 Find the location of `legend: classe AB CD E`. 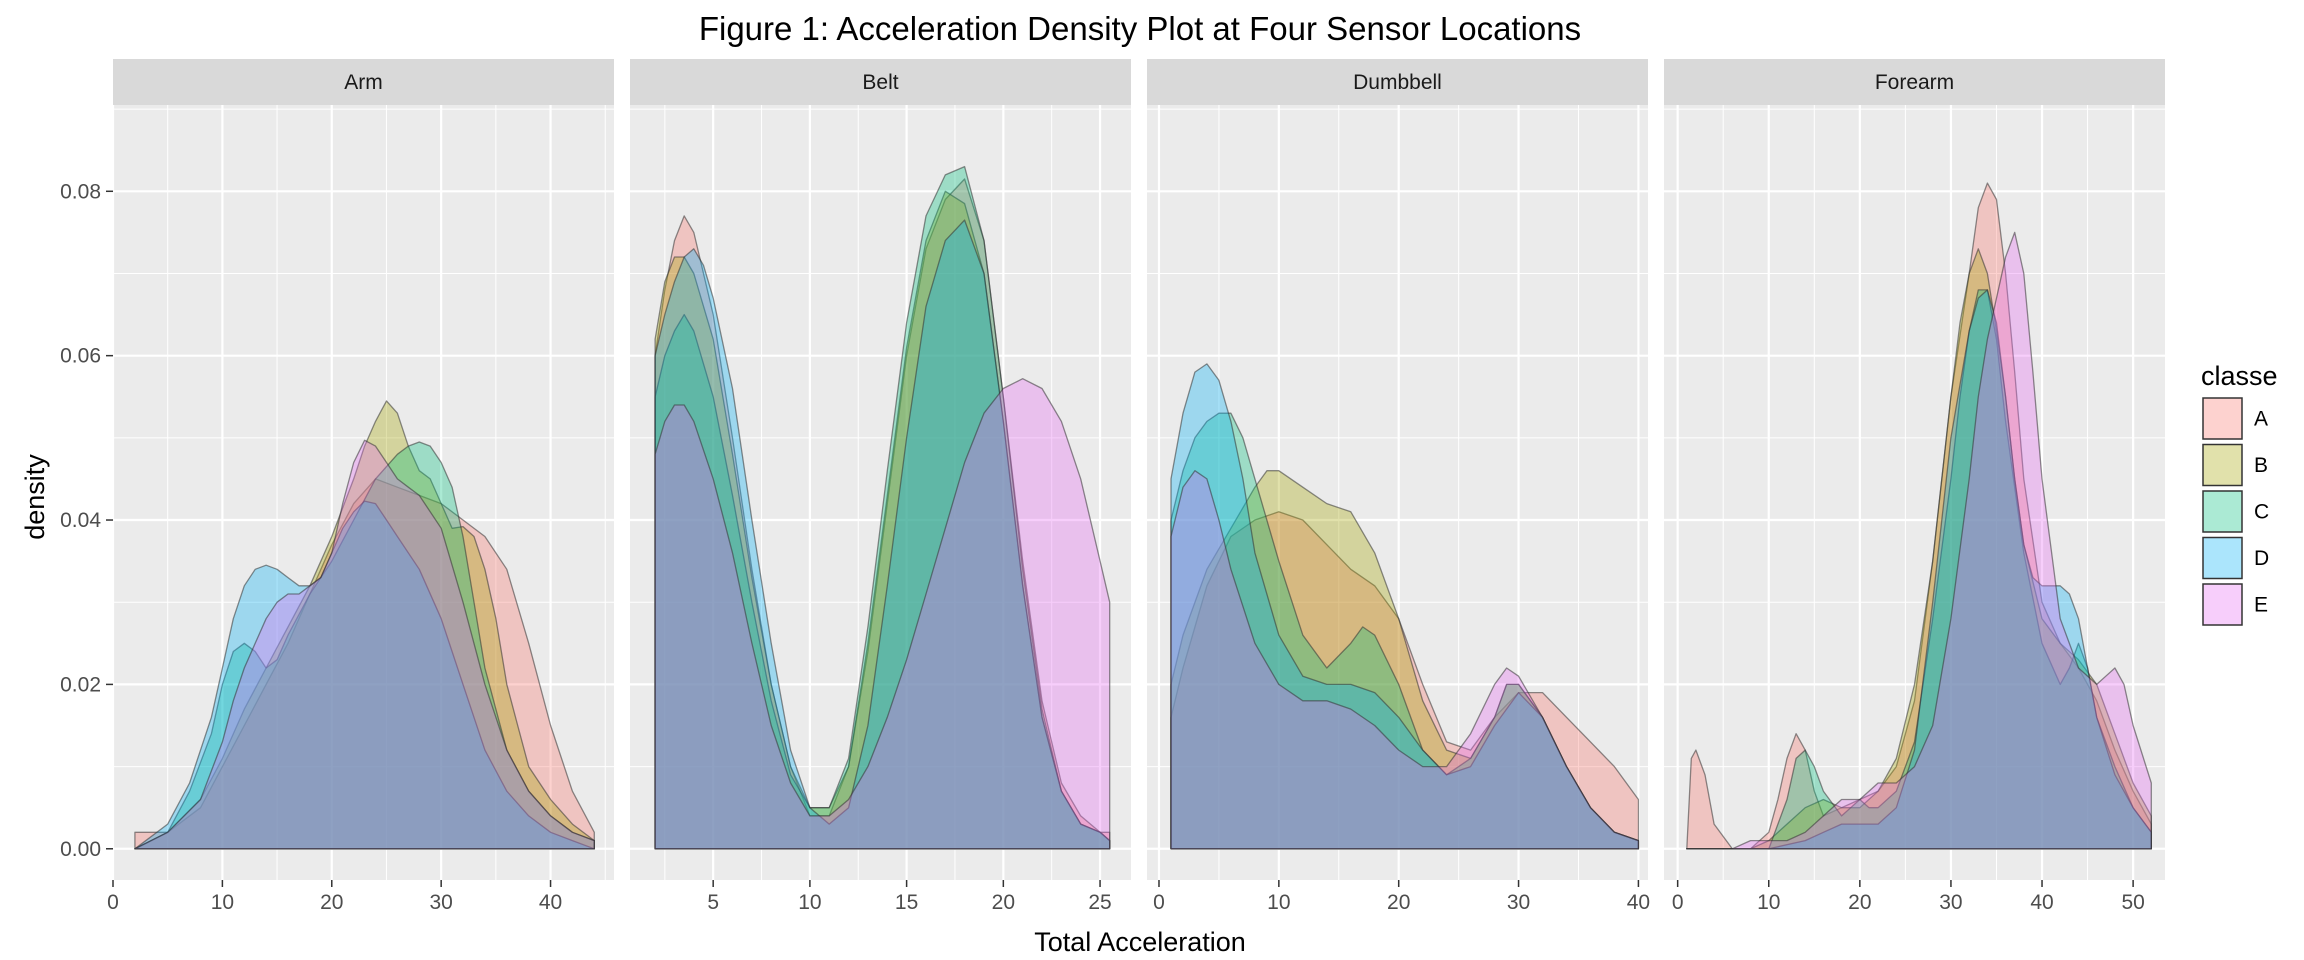

legend: classe AB CD E is located at coordinates (2239, 493).